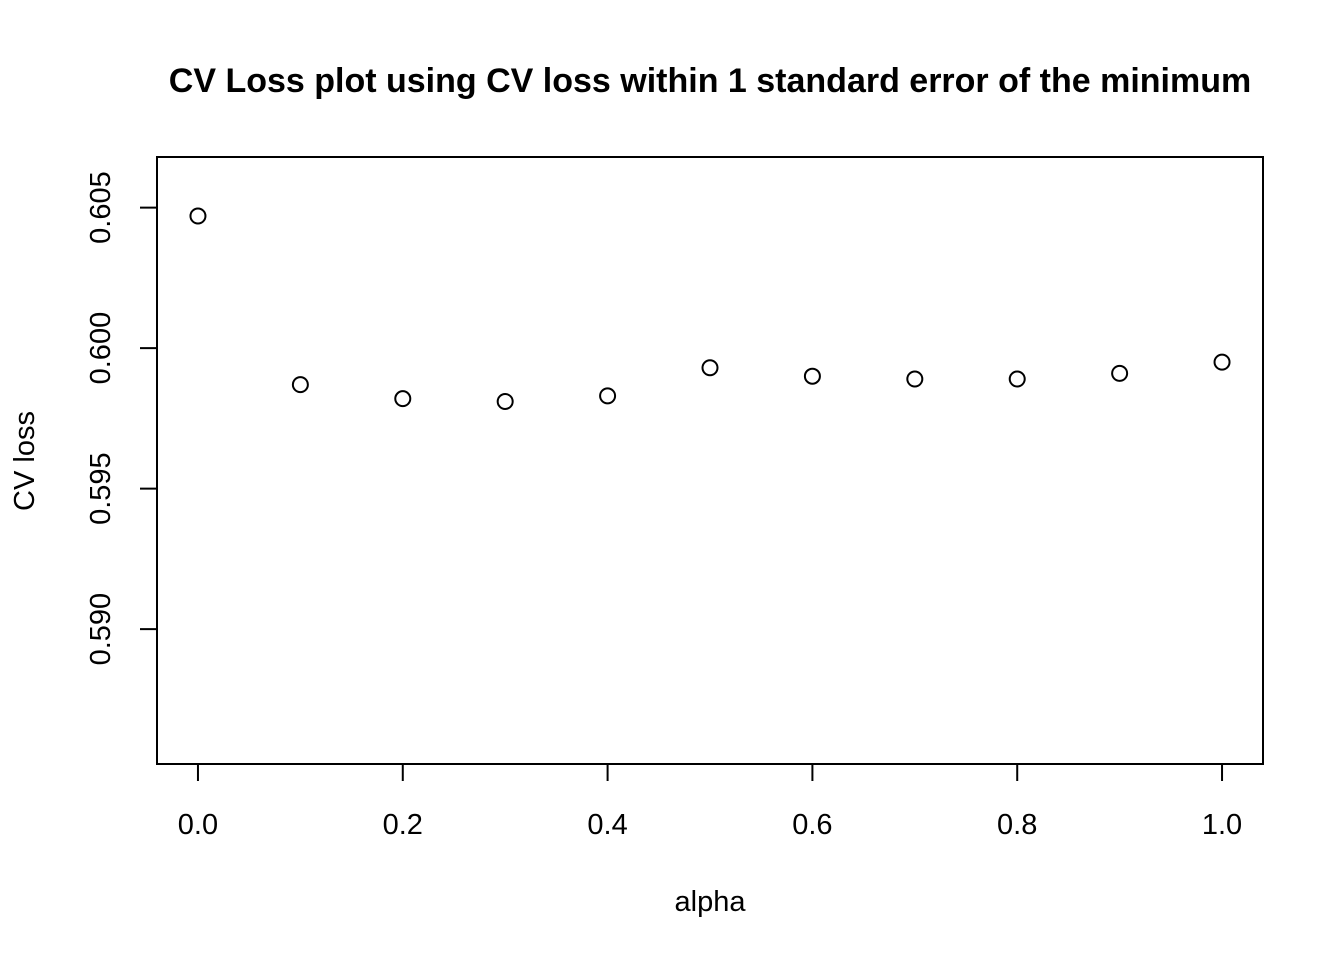 Image resolution: width=1344 pixels, height=965 pixels. What do you see at coordinates (403, 825) in the screenshot?
I see `x-tick-label: 0.2` at bounding box center [403, 825].